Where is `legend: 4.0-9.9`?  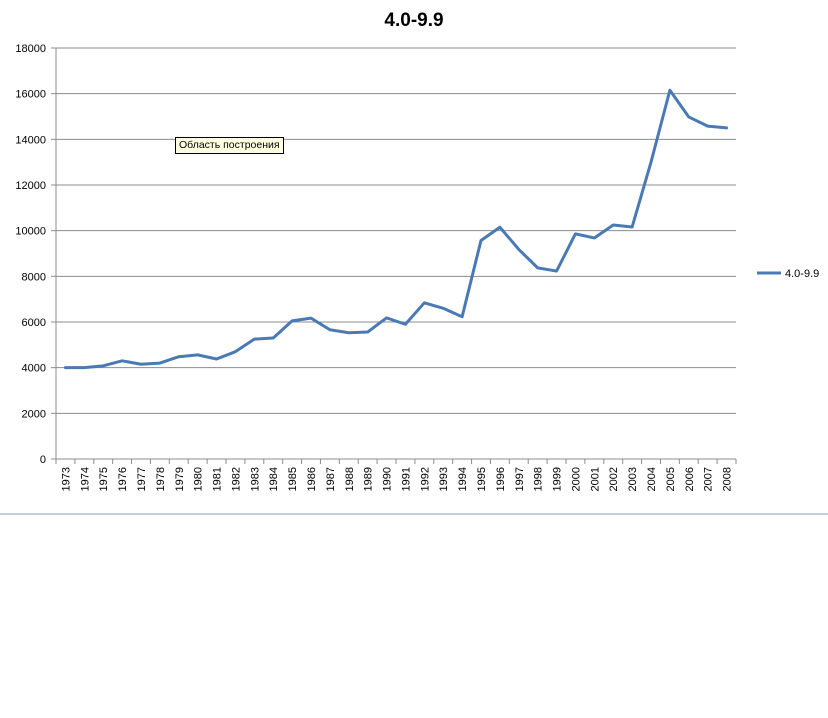
legend: 4.0-9.9 is located at coordinates (788, 274).